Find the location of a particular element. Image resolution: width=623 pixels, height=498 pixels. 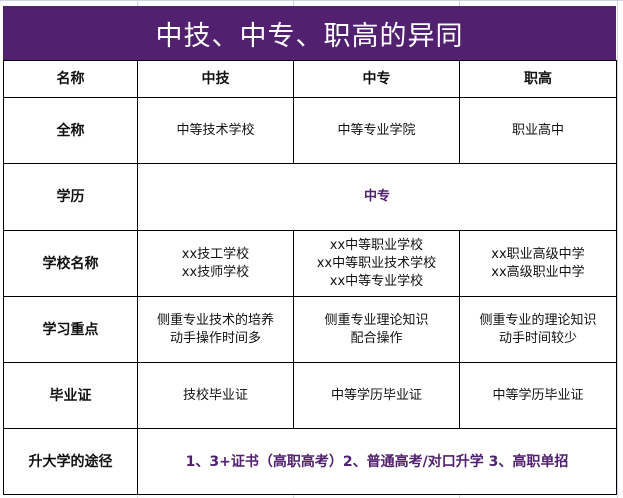

row-label: 学习重点 is located at coordinates (70, 329).